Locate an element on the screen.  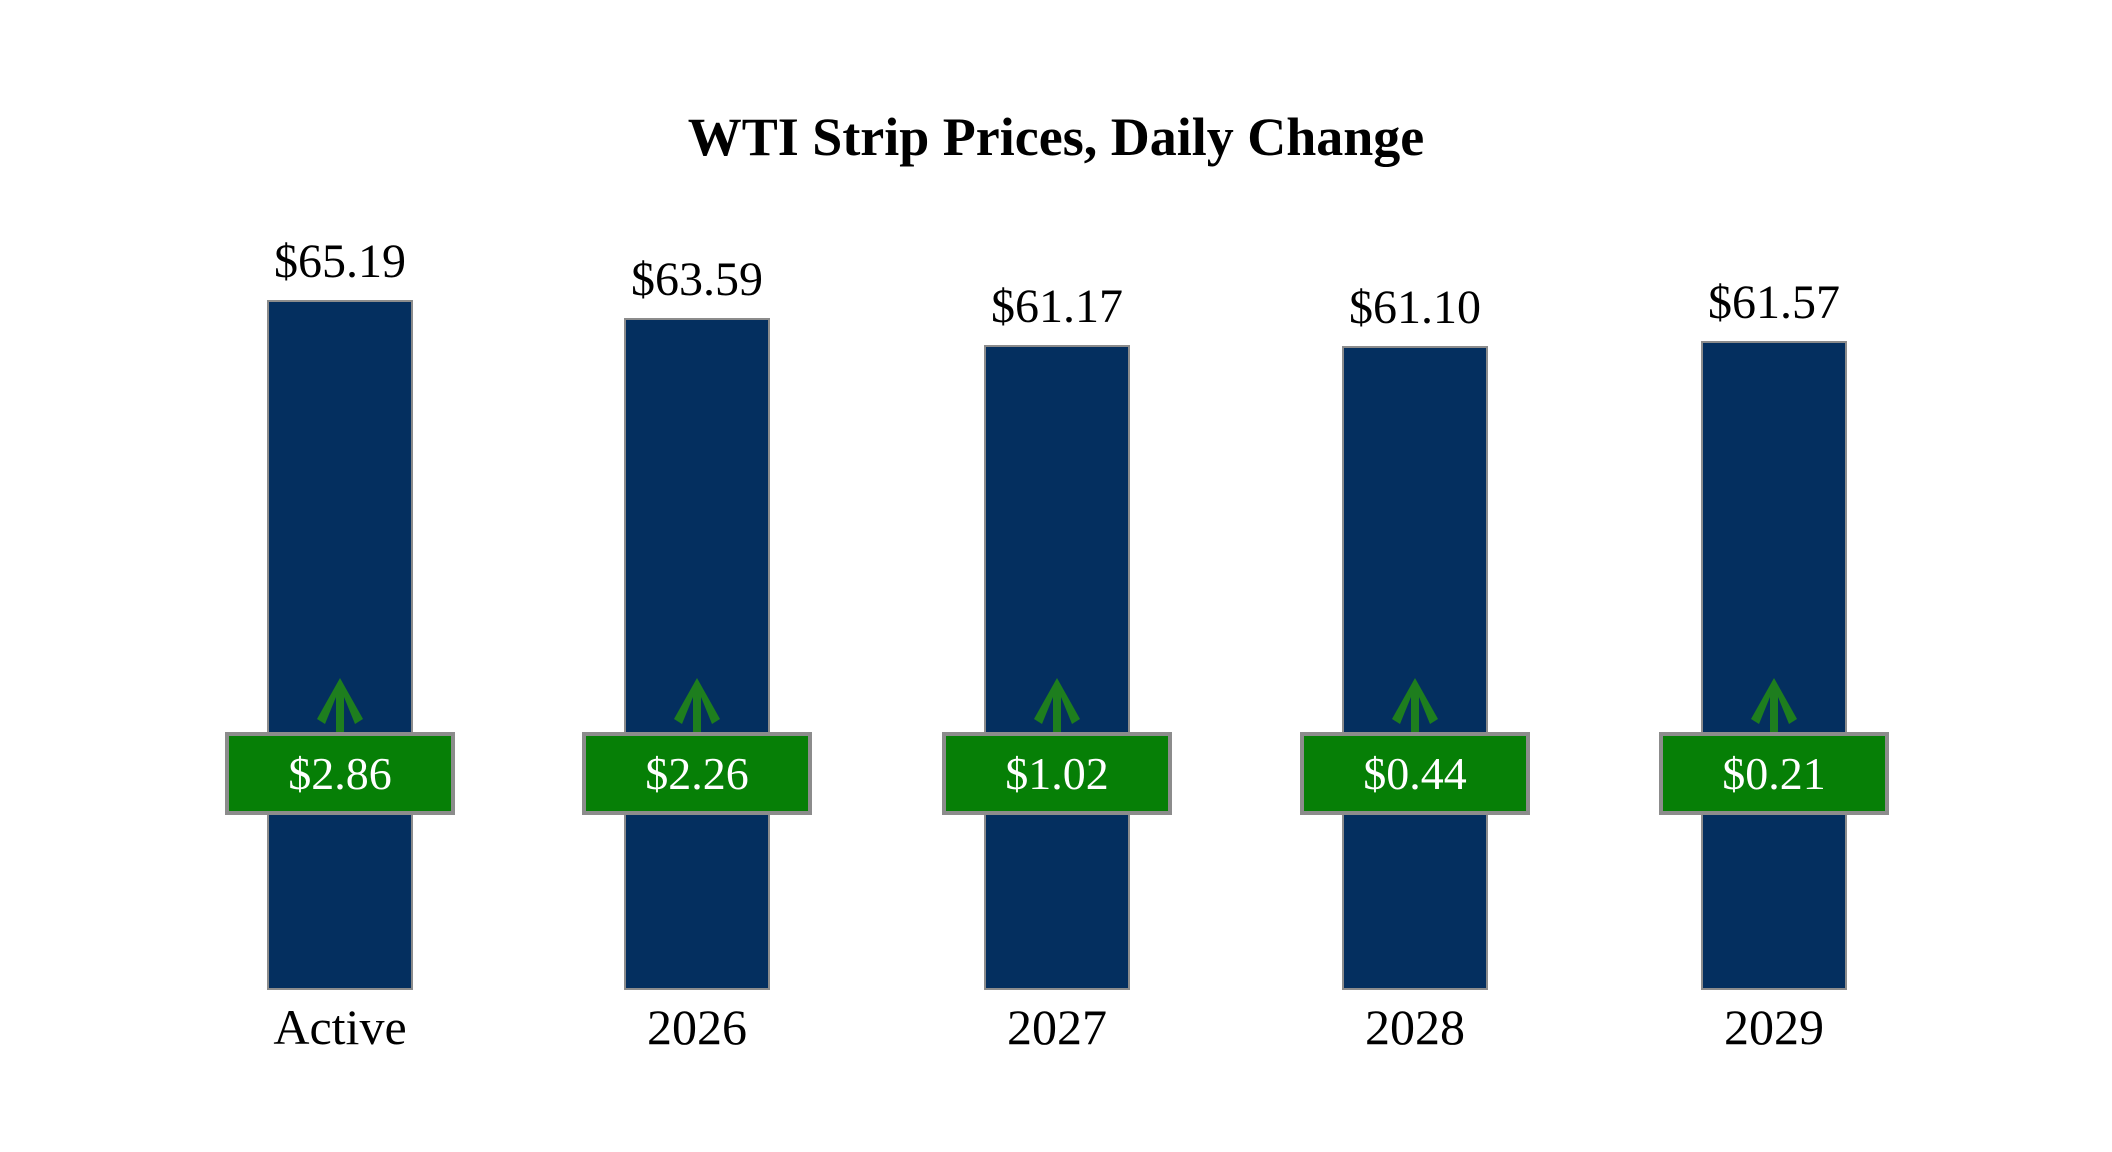
change-badge: $1.02 is located at coordinates (1057, 773).